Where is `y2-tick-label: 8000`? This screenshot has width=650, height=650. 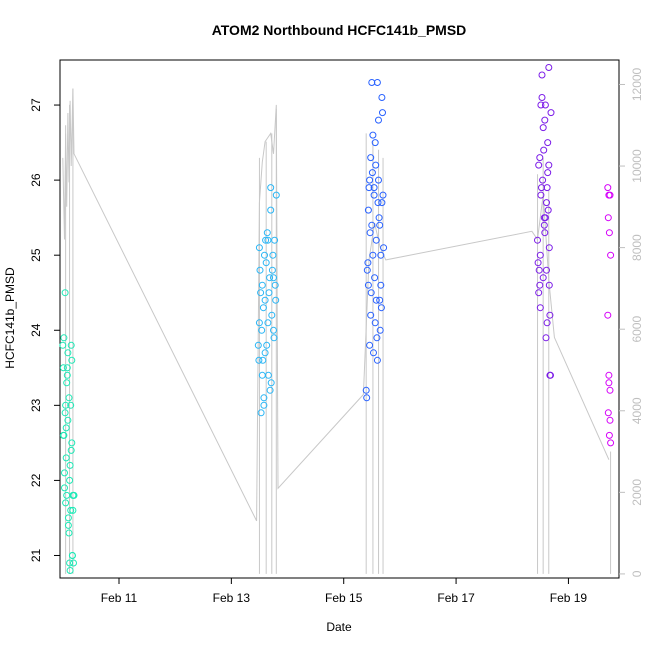
y2-tick-label: 8000 is located at coordinates (637, 247).